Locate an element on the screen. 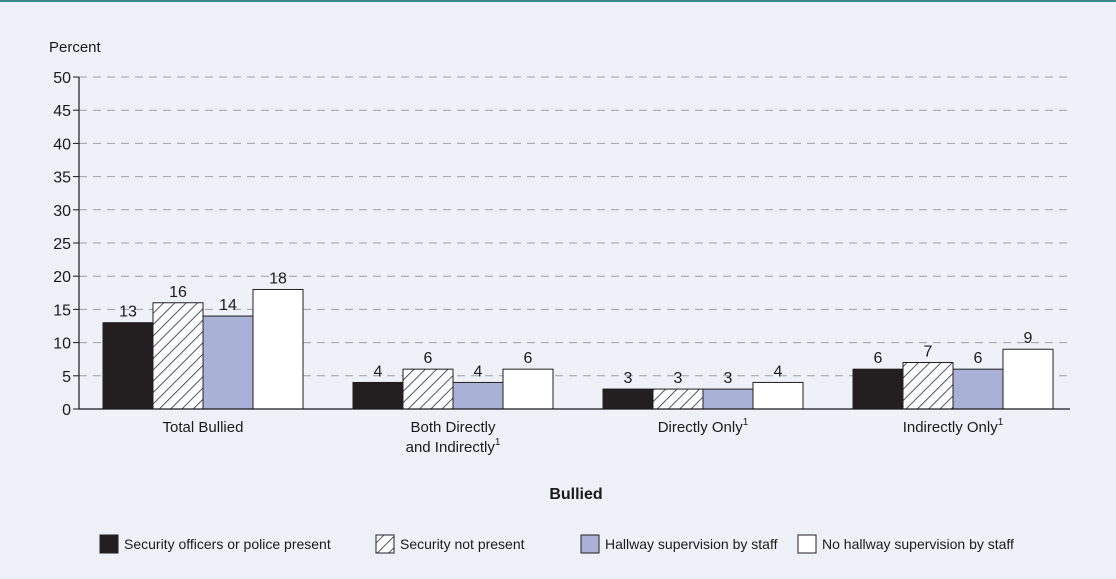 The width and height of the screenshot is (1116, 579). x-tick-label: Total Bullied is located at coordinates (203, 427).